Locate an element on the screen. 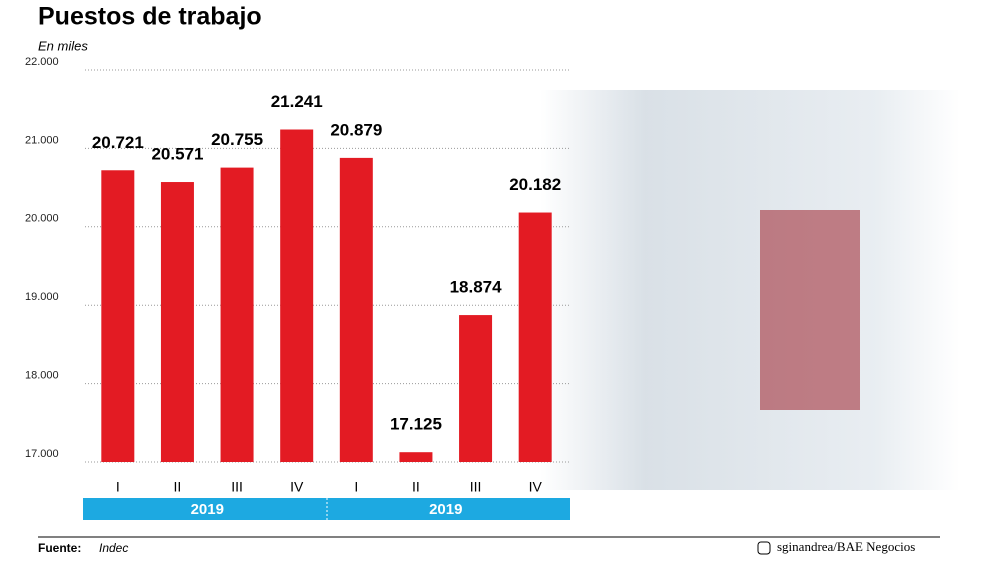  y-tick-label: 18.000 is located at coordinates (42, 376).